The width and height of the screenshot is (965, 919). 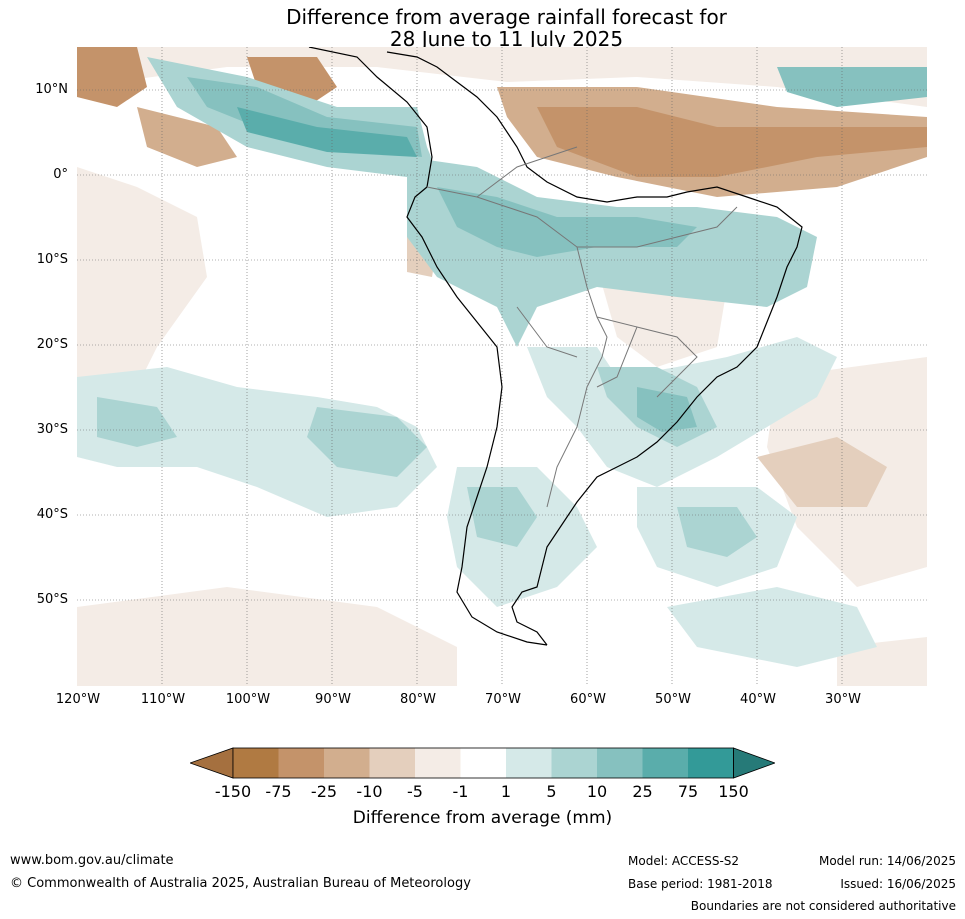 What do you see at coordinates (887, 861) in the screenshot?
I see `model-run-text: Model run: 14/06/2025` at bounding box center [887, 861].